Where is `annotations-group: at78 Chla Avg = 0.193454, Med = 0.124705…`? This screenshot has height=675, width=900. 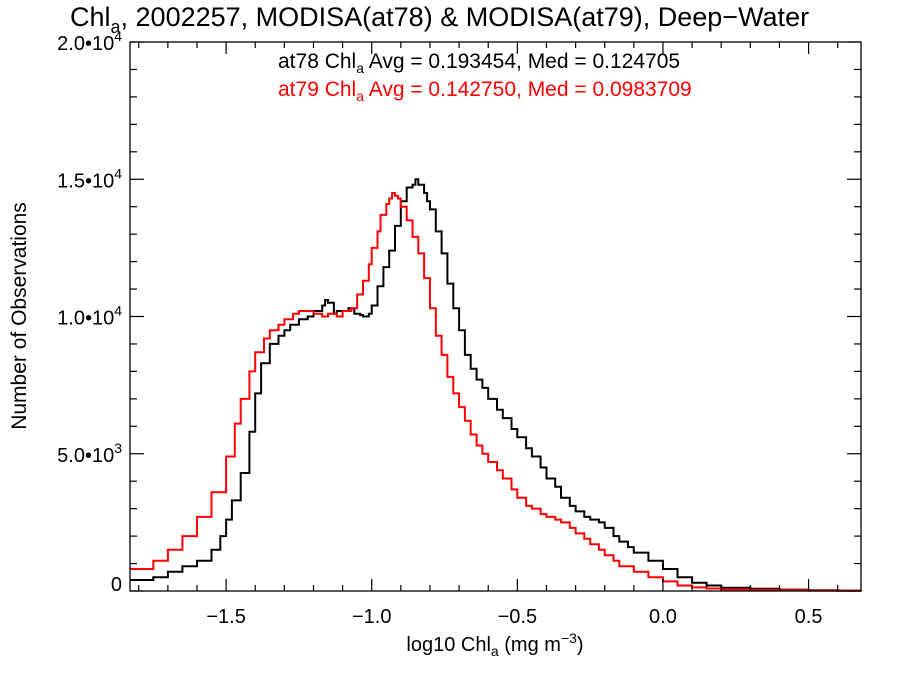 annotations-group: at78 Chla Avg = 0.193454, Med = 0.124705… is located at coordinates (485, 77).